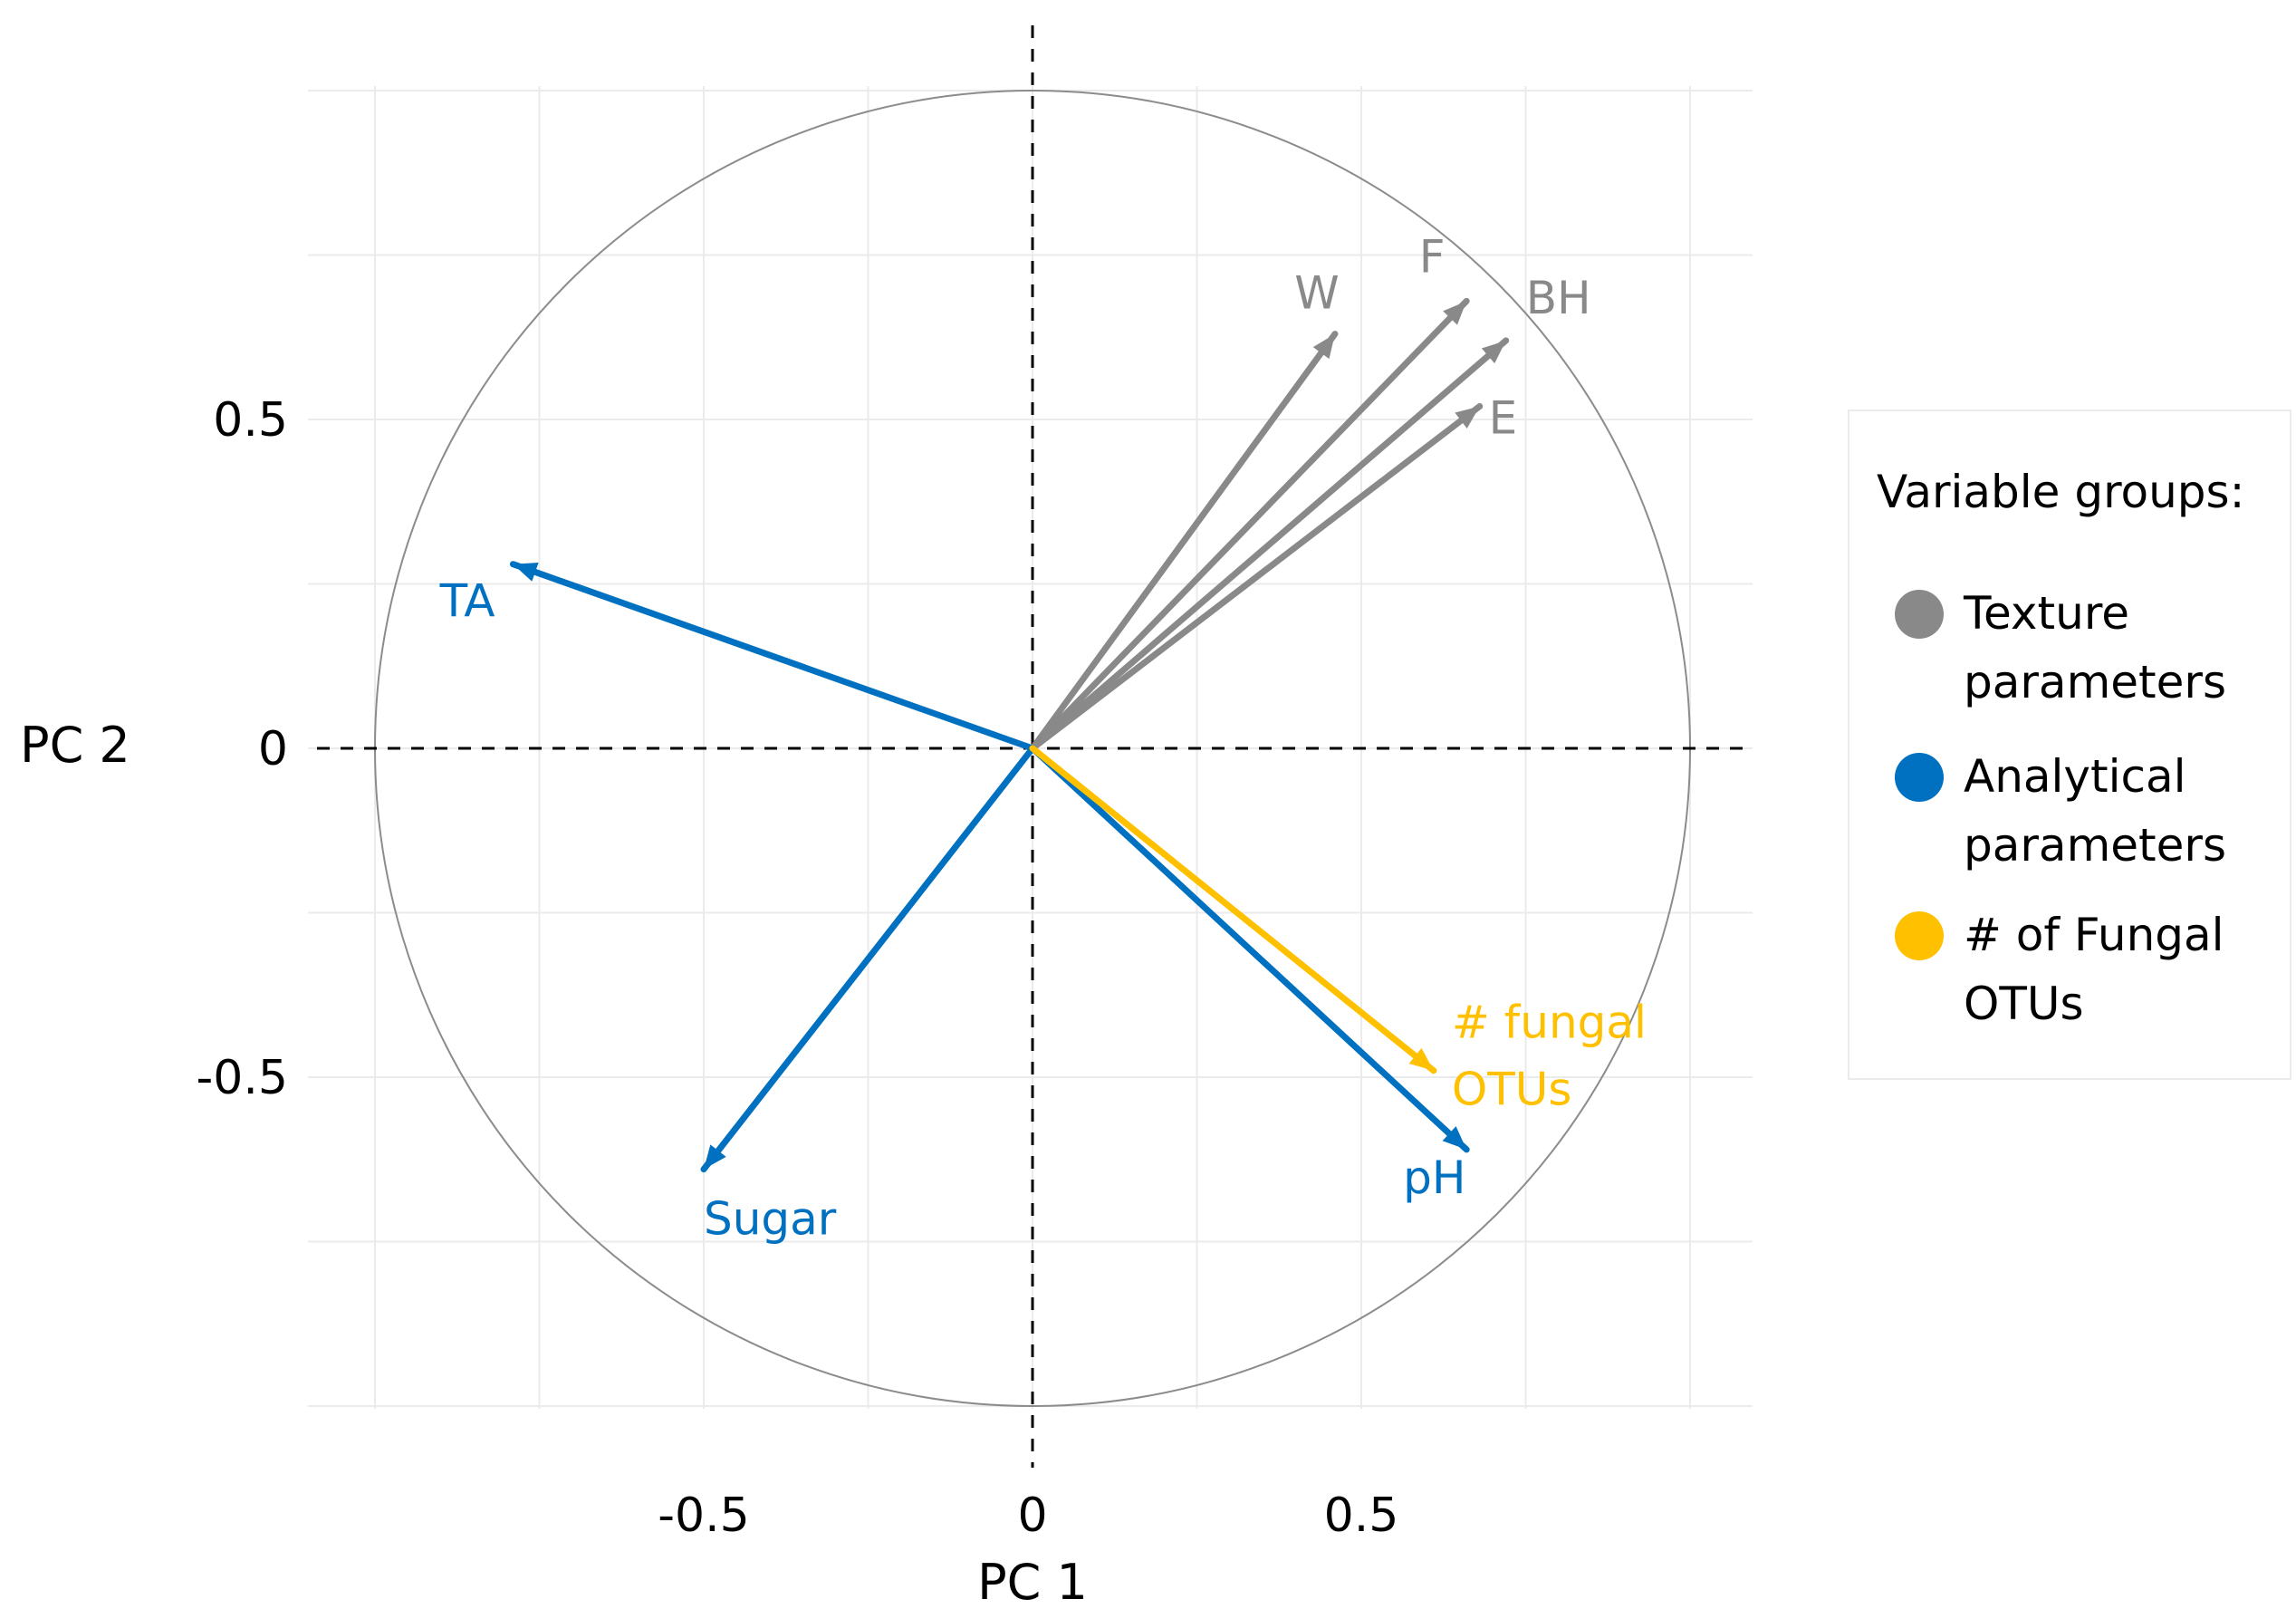  Describe the element at coordinates (2061, 492) in the screenshot. I see `legend-title: Variable groups:` at that location.